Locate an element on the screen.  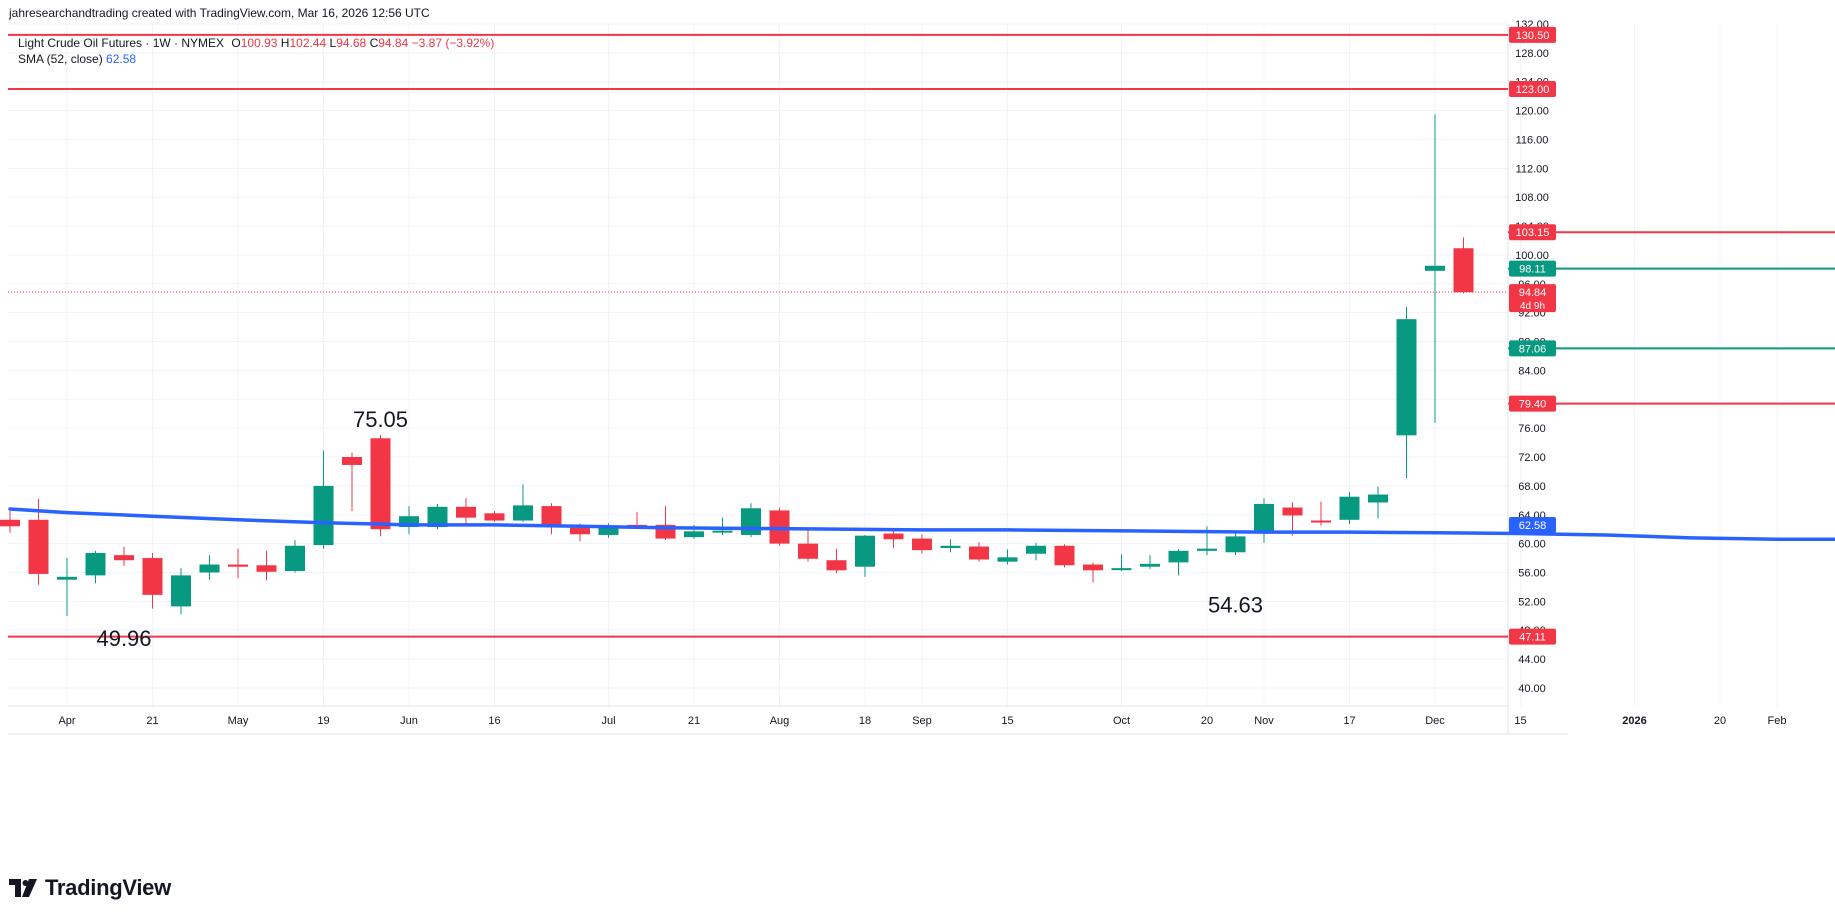
sma-value: 62.58 is located at coordinates (121, 59).